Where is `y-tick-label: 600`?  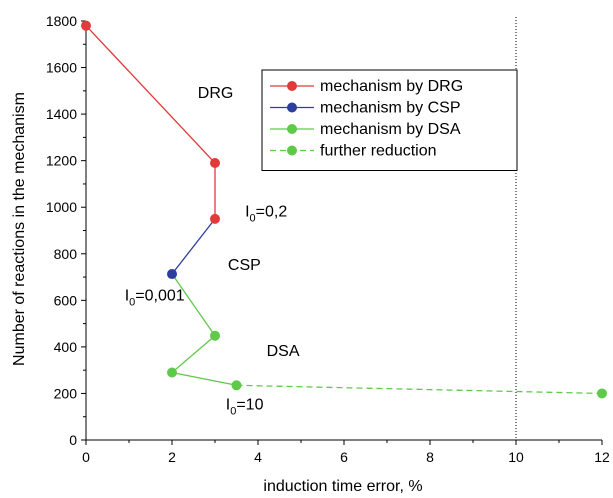 y-tick-label: 600 is located at coordinates (66, 300).